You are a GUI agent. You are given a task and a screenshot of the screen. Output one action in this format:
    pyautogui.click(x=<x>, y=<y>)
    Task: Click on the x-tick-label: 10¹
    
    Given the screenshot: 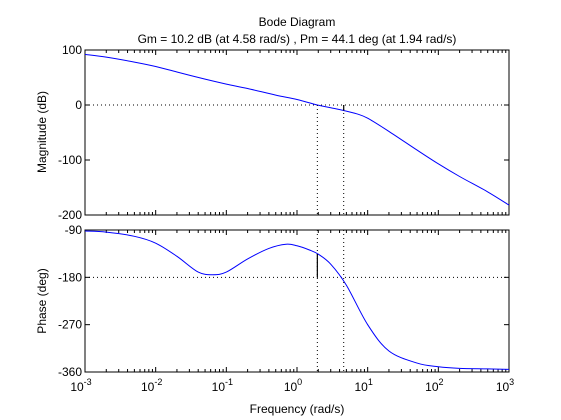 What is the action you would take?
    pyautogui.click(x=363, y=385)
    